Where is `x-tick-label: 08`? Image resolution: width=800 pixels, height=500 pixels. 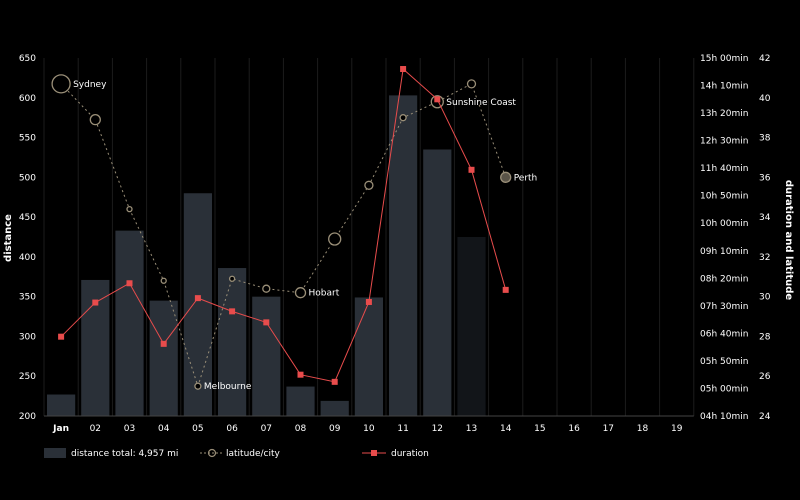 x-tick-label: 08 is located at coordinates (301, 429).